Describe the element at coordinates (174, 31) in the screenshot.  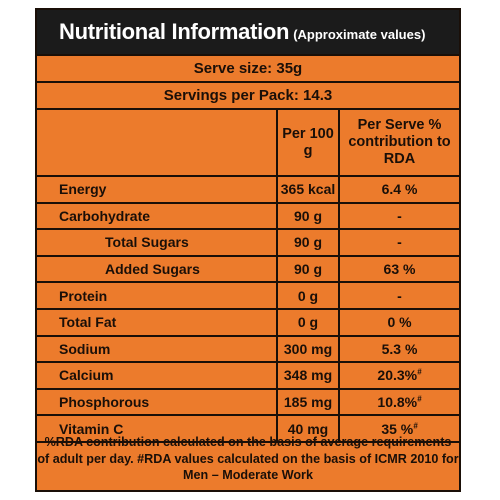
I see `label-title: Nutritional Information` at that location.